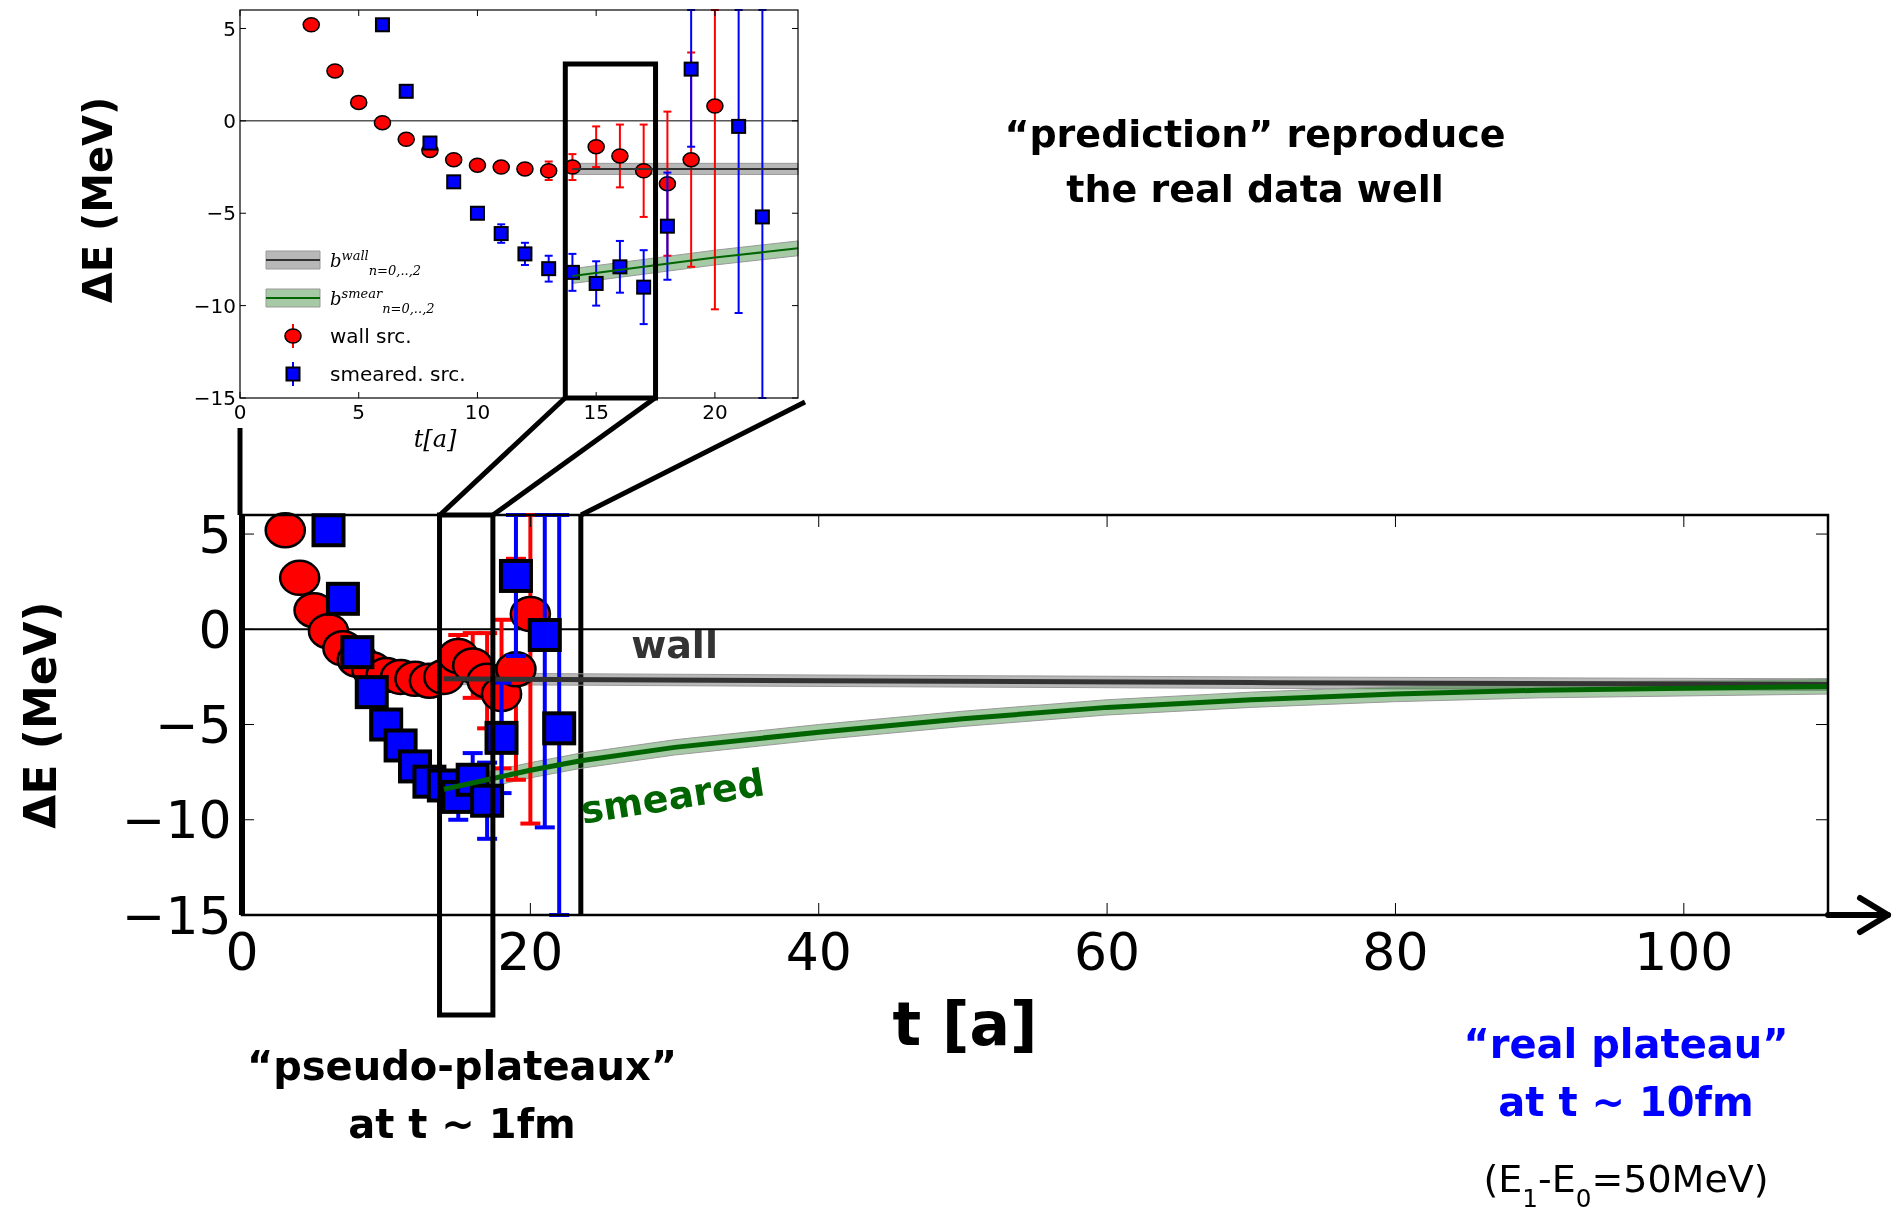  What do you see at coordinates (359, 412) in the screenshot?
I see `x-tick-label: 5` at bounding box center [359, 412].